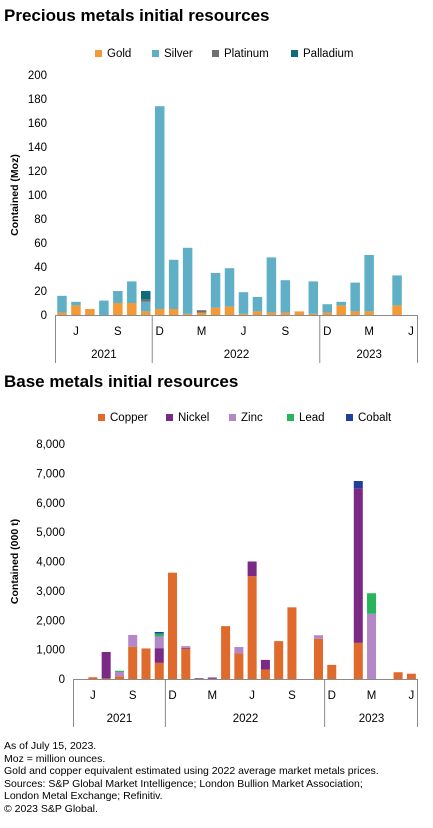  What do you see at coordinates (15, 195) in the screenshot?
I see `y-axis-title: Contained (Moz)` at bounding box center [15, 195].